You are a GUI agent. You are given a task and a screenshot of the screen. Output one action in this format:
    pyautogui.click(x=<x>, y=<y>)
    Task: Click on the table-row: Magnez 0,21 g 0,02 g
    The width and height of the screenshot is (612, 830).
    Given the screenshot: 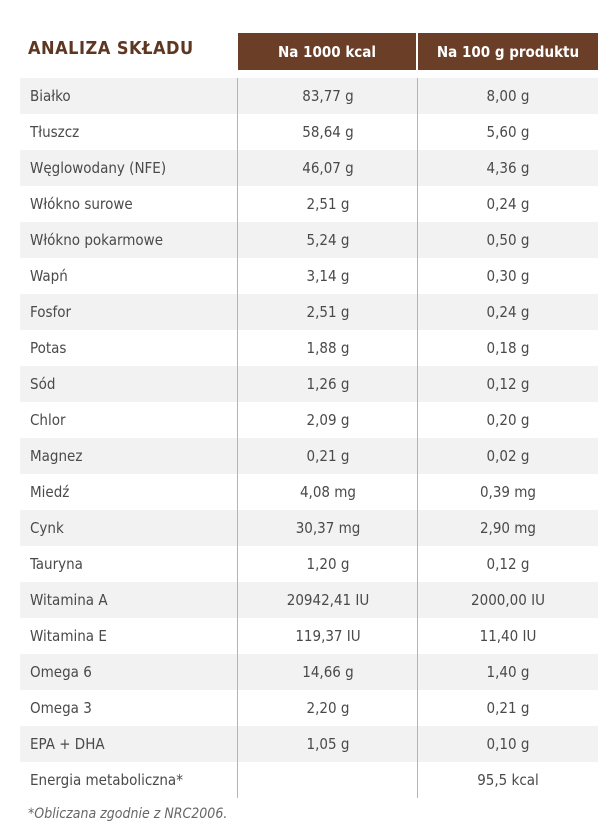 What is the action you would take?
    pyautogui.click(x=309, y=456)
    